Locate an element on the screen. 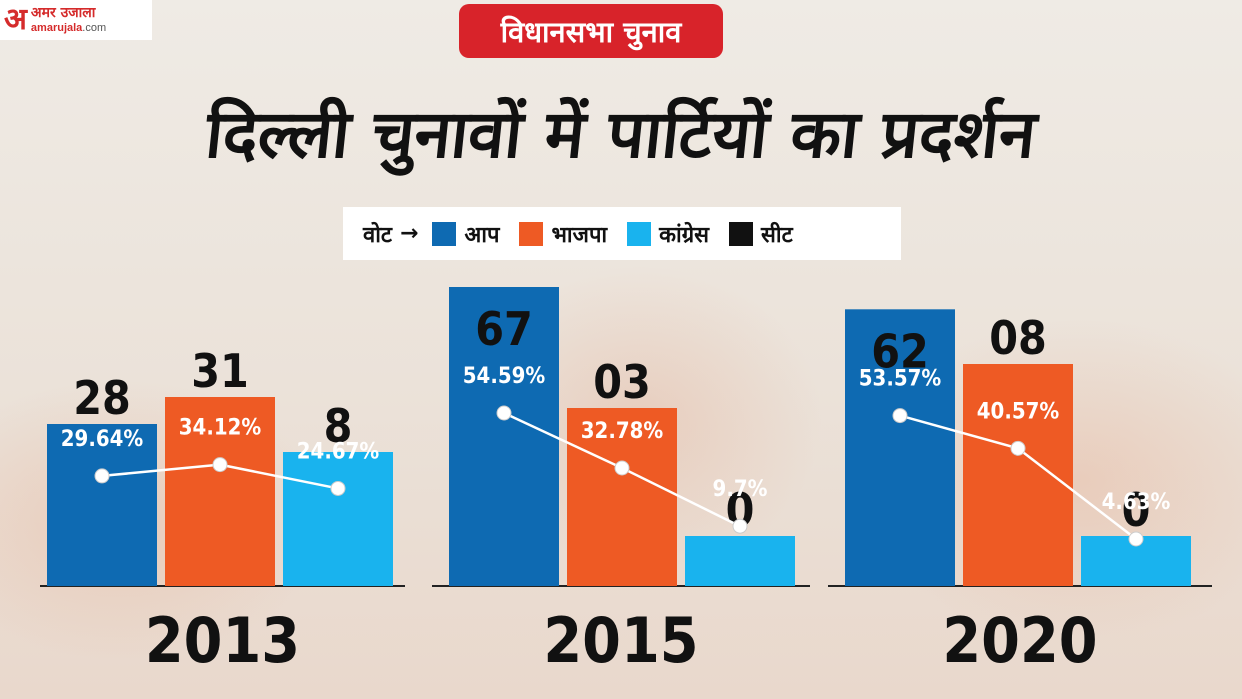 This screenshot has width=1242, height=699. seat-label: 0 is located at coordinates (1136, 510).